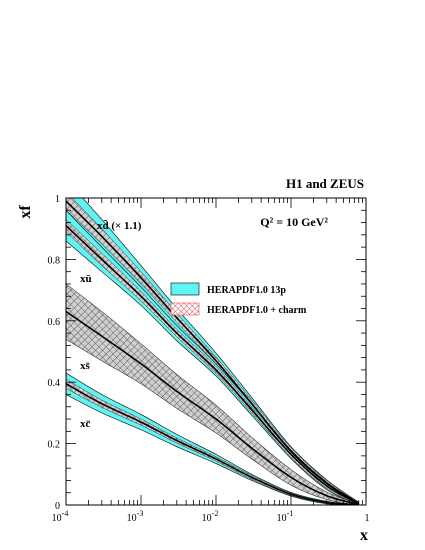 This screenshot has height=550, width=425. I want to click on y-tick-label: 0.6, so click(54, 322).